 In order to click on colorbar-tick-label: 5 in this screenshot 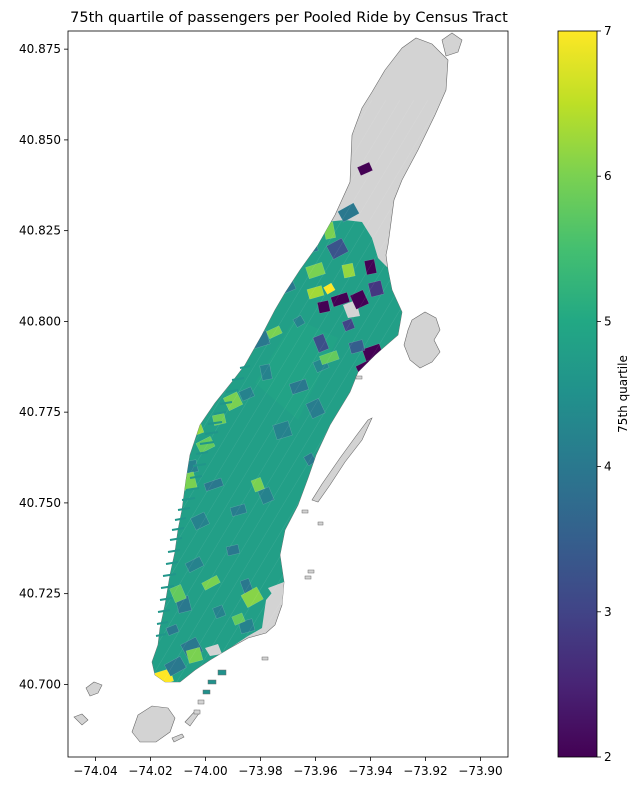, I will do `click(608, 321)`.